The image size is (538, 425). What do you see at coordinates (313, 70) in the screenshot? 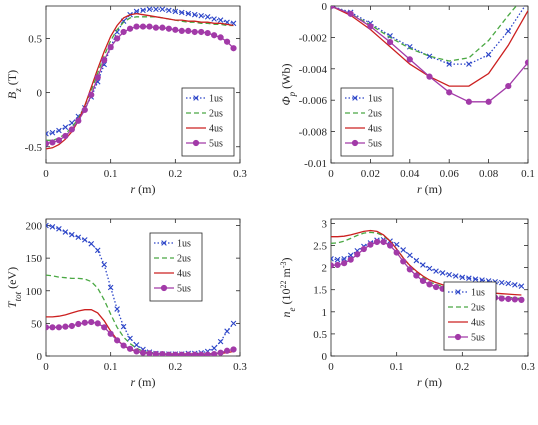
I see `y-tick-label: -0.004` at bounding box center [313, 70].